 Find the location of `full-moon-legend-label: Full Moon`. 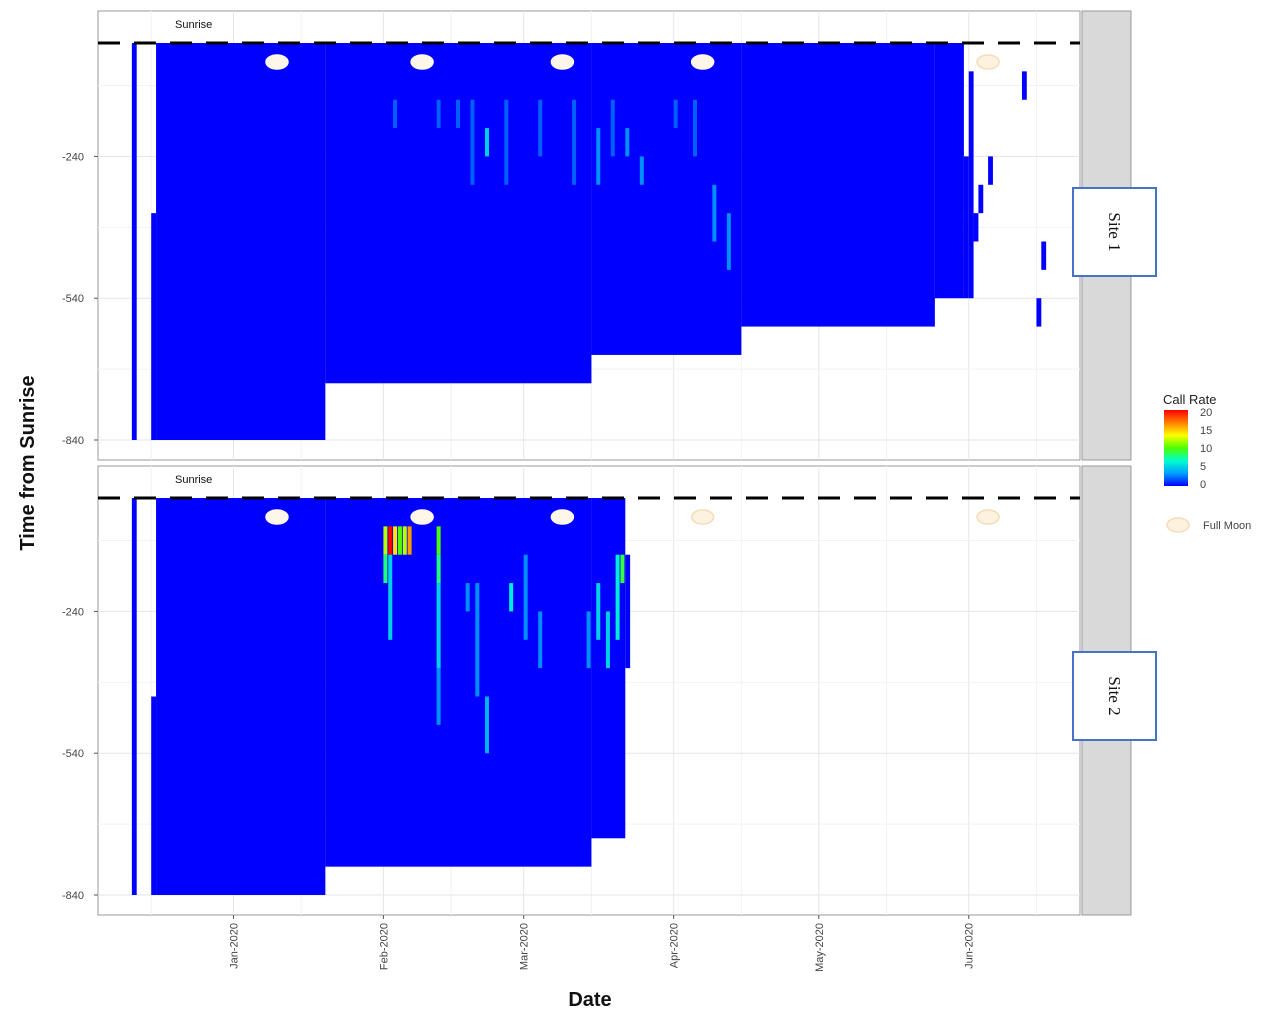

full-moon-legend-label: Full Moon is located at coordinates (1227, 526).